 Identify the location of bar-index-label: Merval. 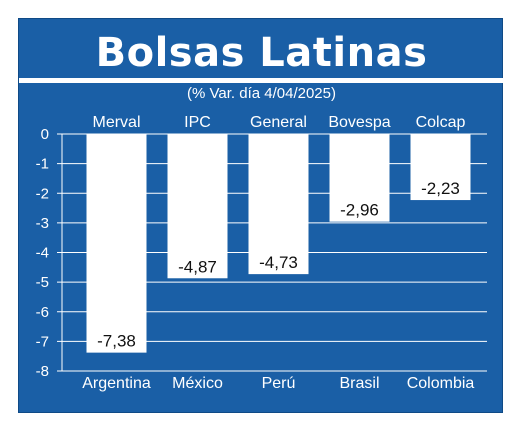
(116, 122).